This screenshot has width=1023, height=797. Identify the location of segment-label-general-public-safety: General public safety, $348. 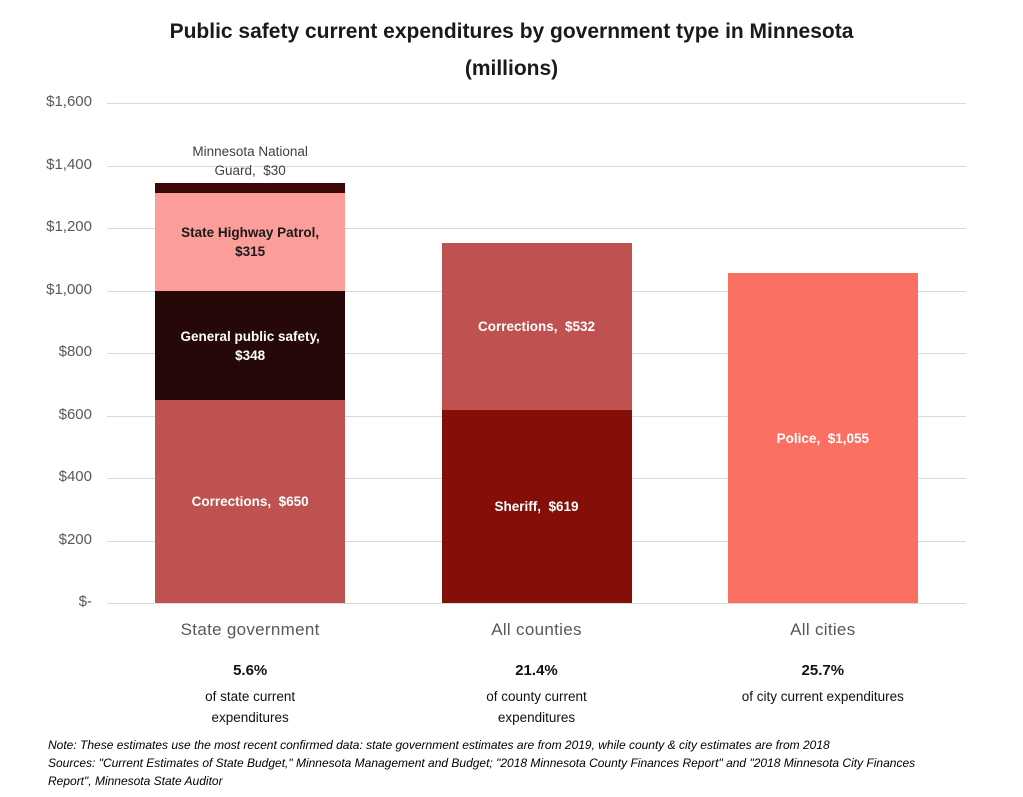
(254, 345).